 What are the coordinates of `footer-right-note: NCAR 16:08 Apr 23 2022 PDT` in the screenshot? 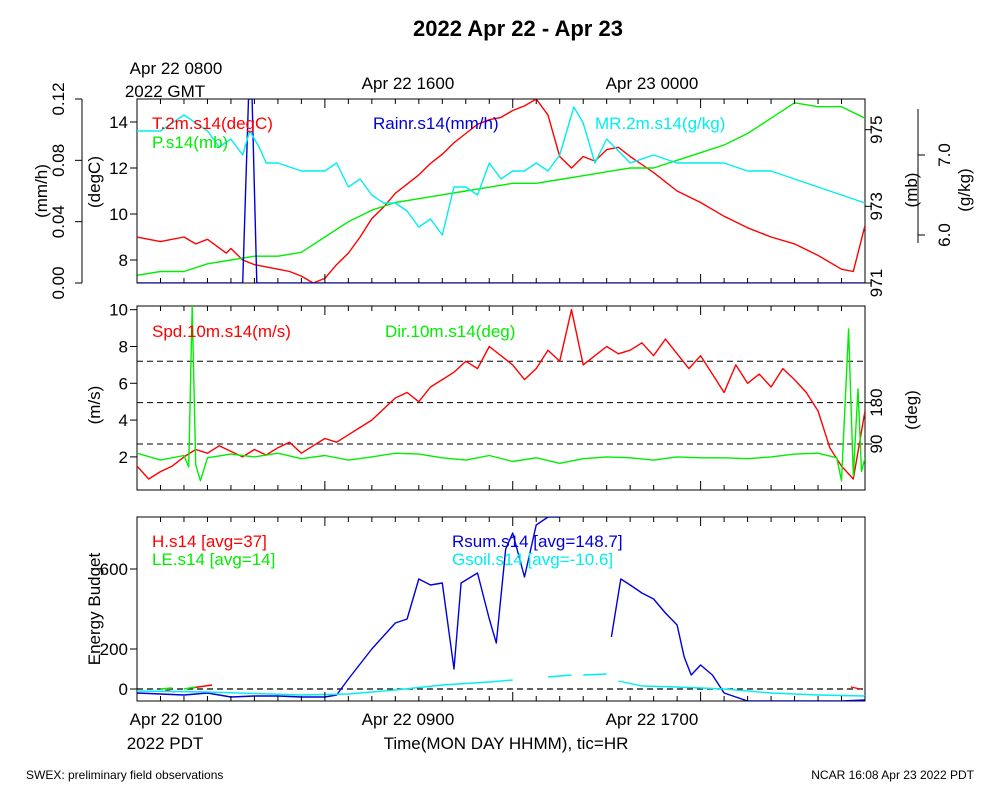 It's located at (892, 775).